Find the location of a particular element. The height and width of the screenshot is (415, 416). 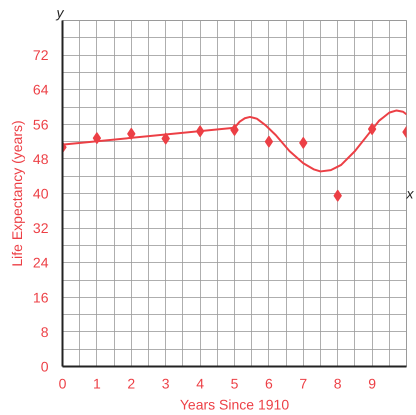

x-tick-label: 5 is located at coordinates (234, 384).